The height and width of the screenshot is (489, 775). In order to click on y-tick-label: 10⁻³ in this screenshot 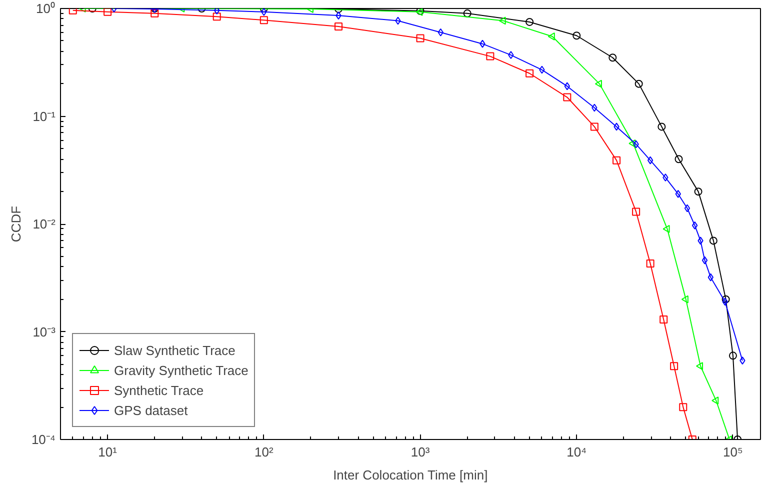, I will do `click(44, 332)`.